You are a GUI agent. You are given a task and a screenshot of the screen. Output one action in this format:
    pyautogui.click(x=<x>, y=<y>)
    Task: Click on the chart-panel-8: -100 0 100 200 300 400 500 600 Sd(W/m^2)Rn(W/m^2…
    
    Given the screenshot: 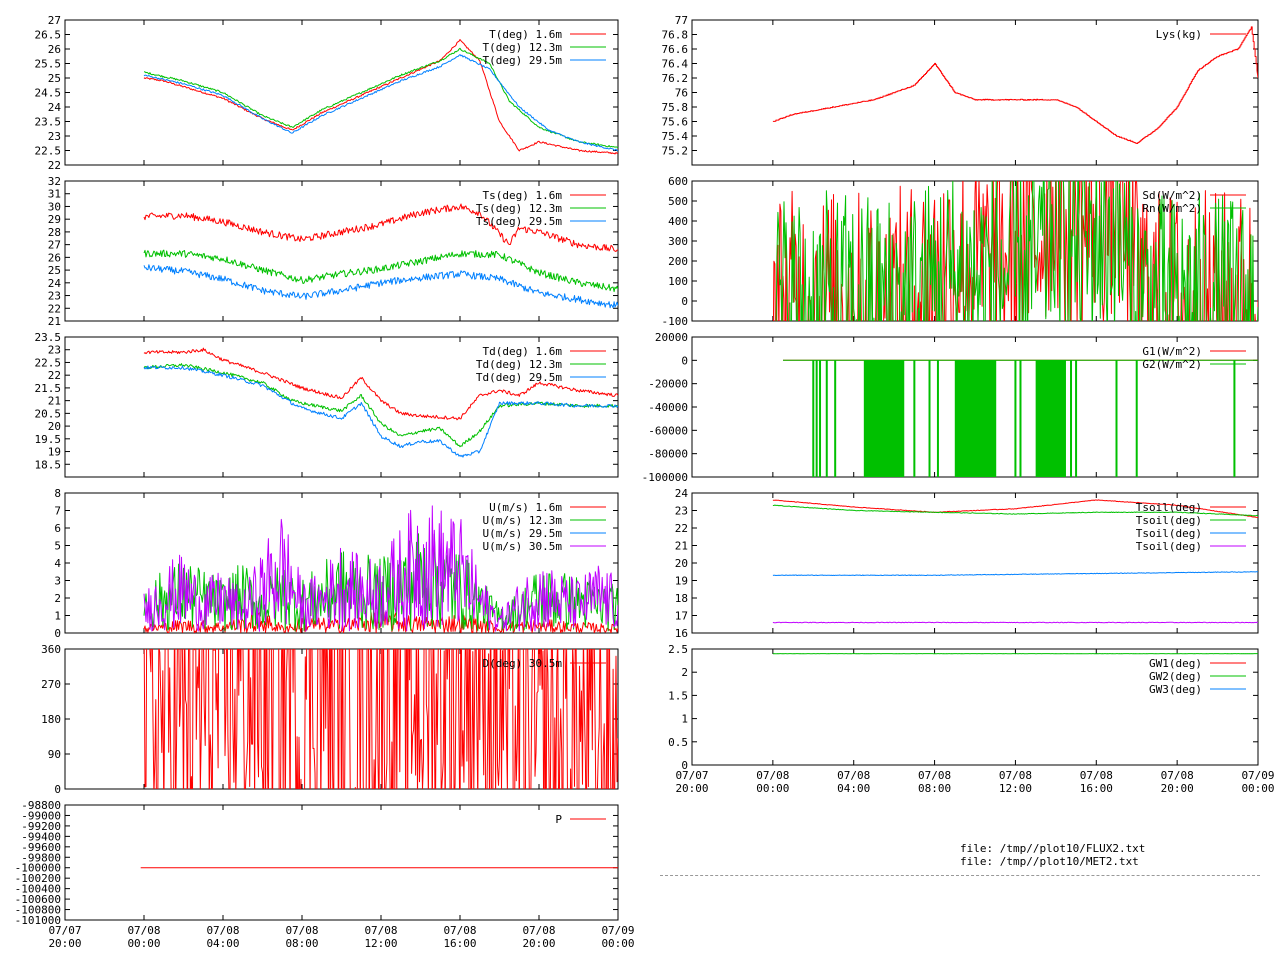 What is the action you would take?
    pyautogui.click(x=960, y=251)
    